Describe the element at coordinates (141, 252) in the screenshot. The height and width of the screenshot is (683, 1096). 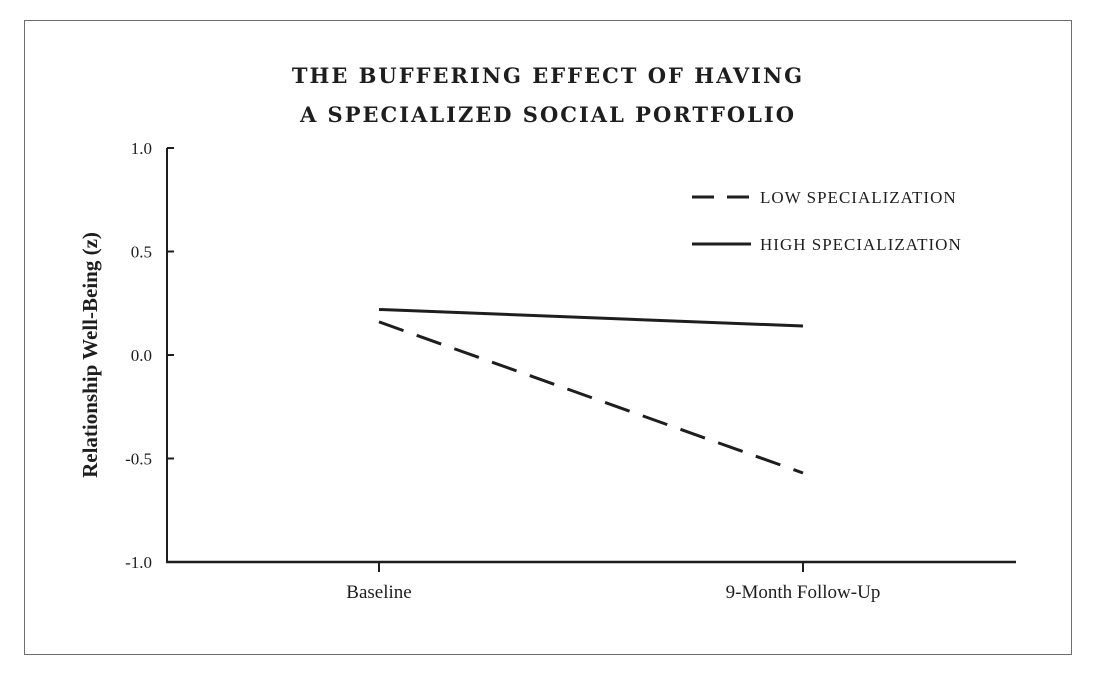
I see `y-tick-label: 0.5` at that location.